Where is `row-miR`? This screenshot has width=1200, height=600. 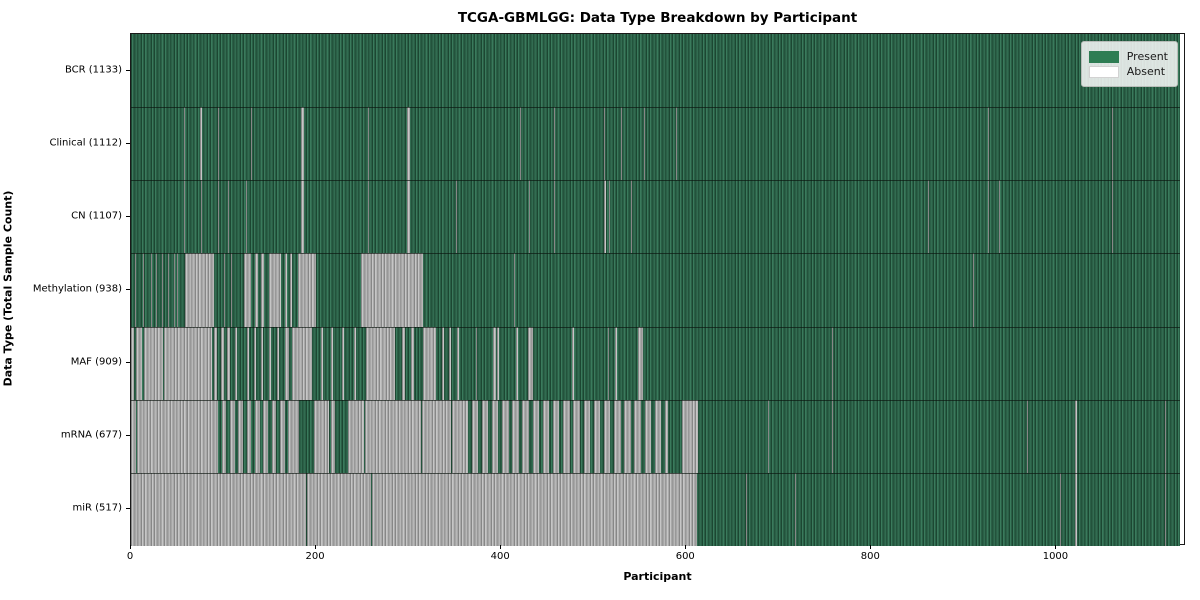
row-miR is located at coordinates (657, 509).